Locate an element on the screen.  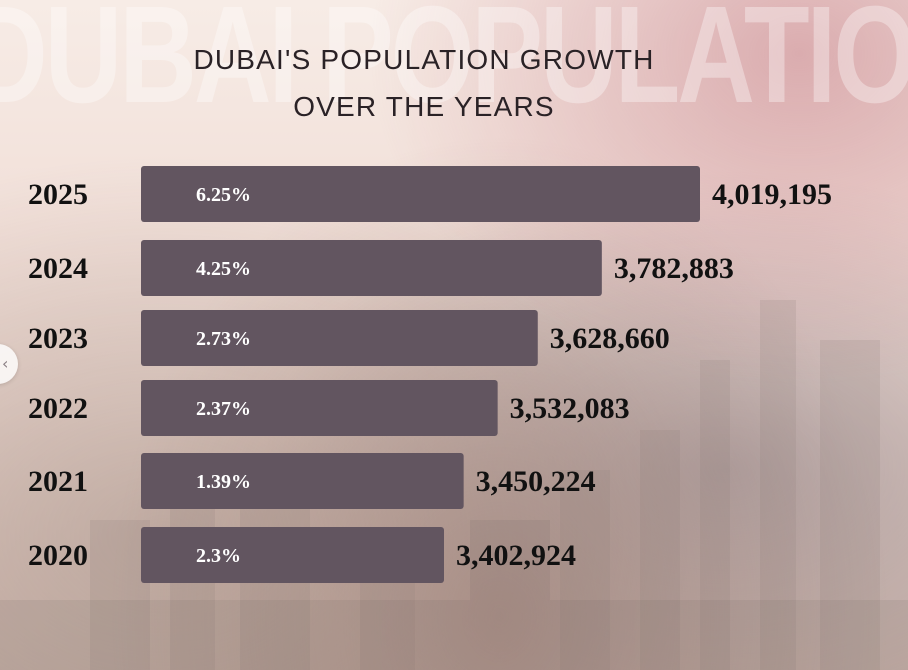
year-label: 2024 is located at coordinates (58, 268).